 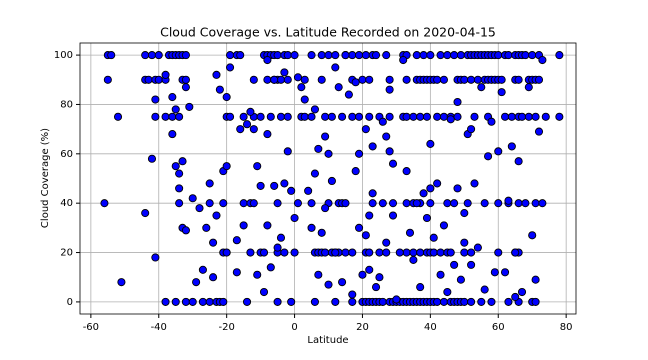 What do you see at coordinates (327, 340) in the screenshot?
I see `x-axis-label: Latitude` at bounding box center [327, 340].